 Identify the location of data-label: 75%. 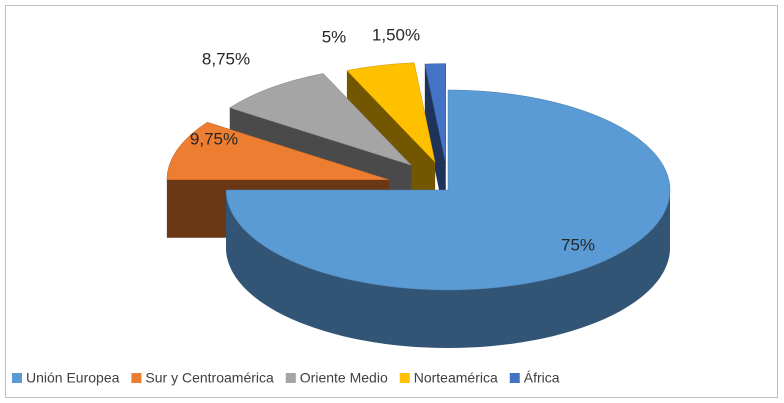
(578, 244).